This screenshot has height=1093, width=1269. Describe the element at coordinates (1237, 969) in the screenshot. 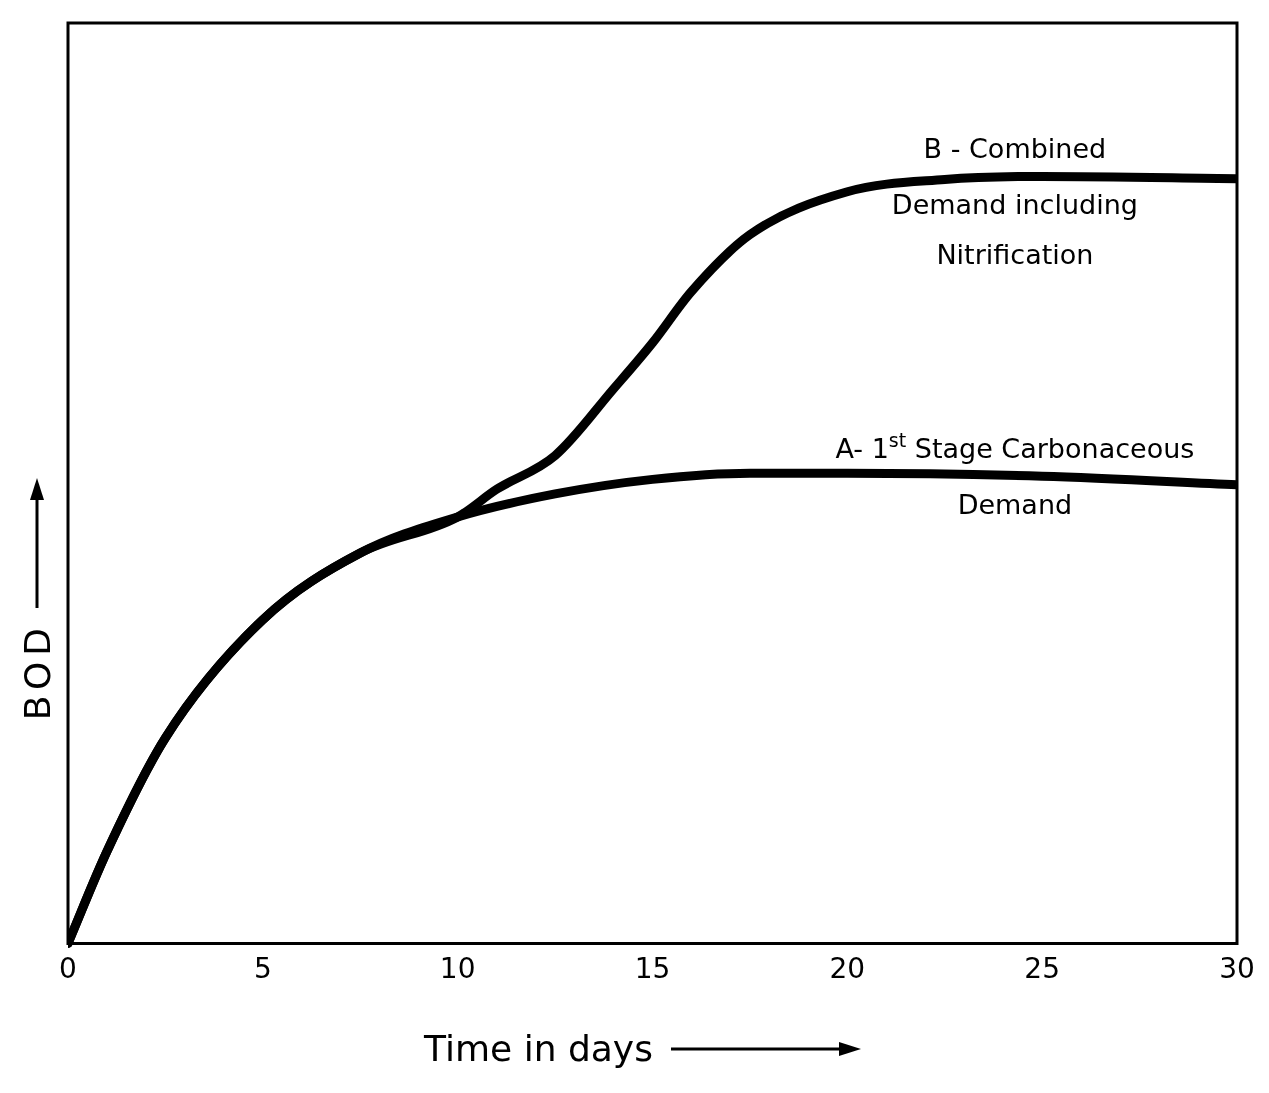

I see `x-tick-label: 30` at that location.